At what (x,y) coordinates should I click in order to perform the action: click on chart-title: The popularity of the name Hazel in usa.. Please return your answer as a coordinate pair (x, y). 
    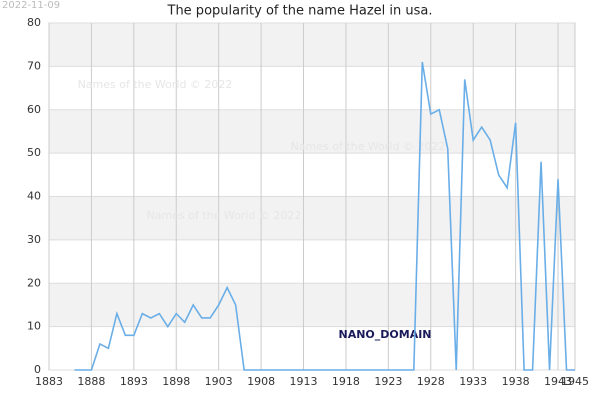
    Looking at the image, I should click on (300, 11).